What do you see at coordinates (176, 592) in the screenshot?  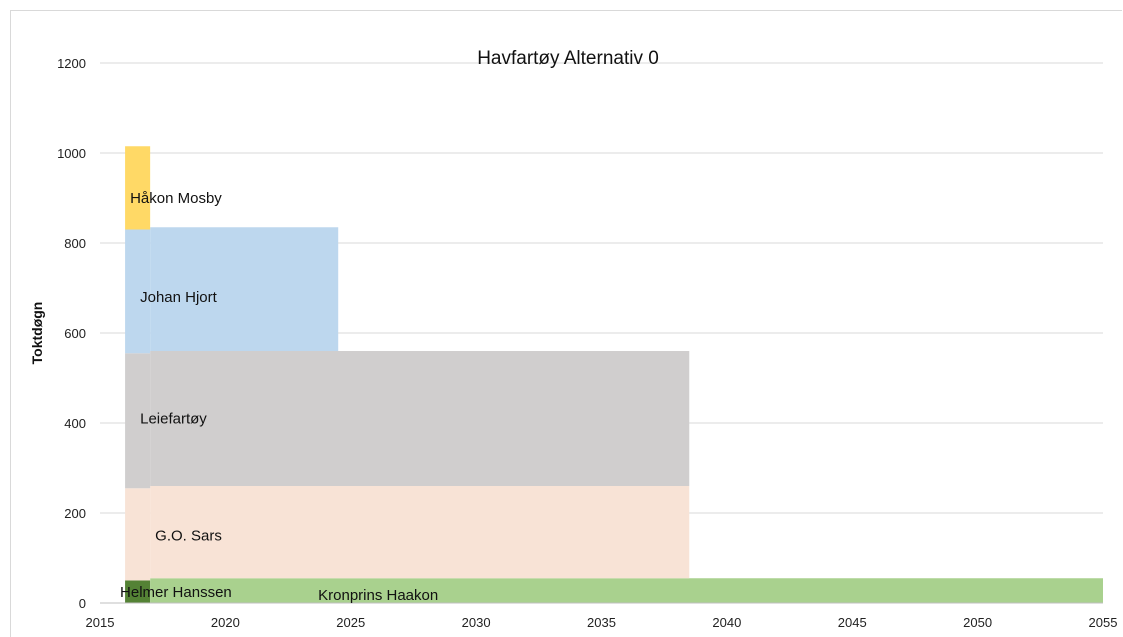 I see `band-label: Helmer Hanssen` at bounding box center [176, 592].